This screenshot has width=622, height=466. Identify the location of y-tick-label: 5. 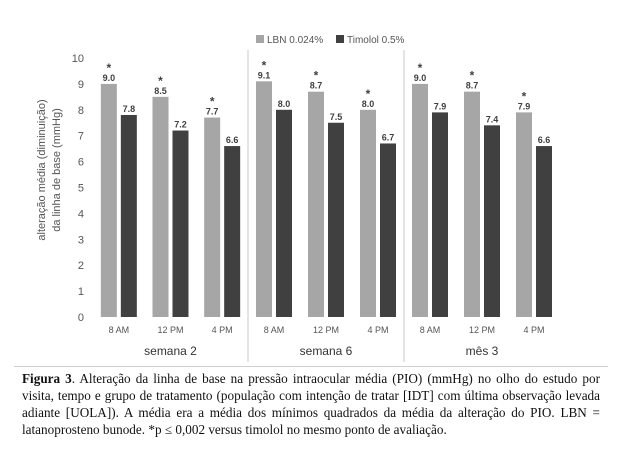
(81, 189).